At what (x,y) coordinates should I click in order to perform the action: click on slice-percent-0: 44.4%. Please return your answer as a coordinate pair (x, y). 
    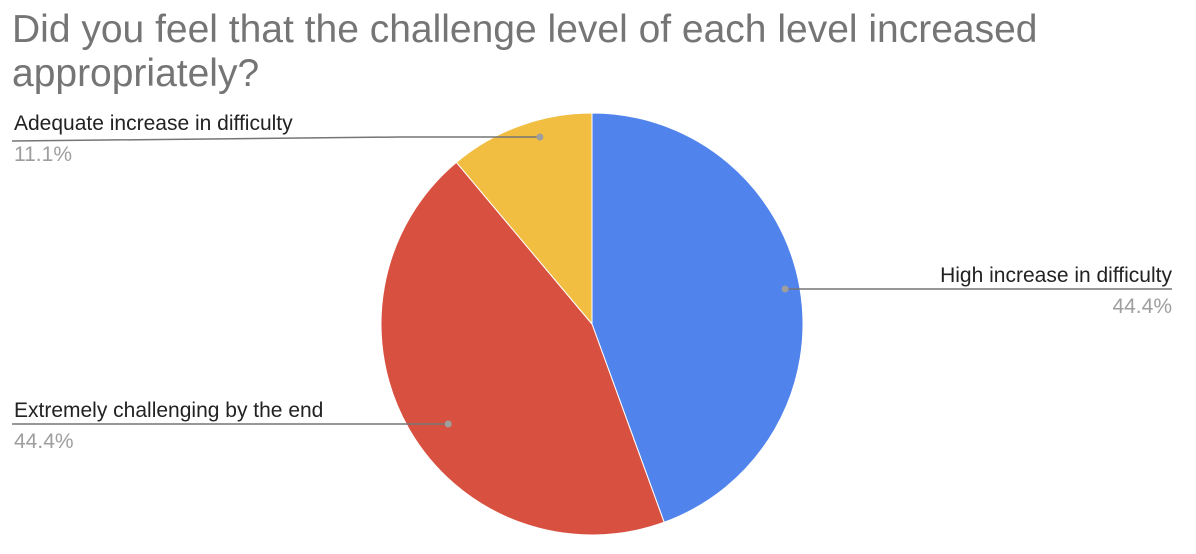
    Looking at the image, I should click on (1142, 306).